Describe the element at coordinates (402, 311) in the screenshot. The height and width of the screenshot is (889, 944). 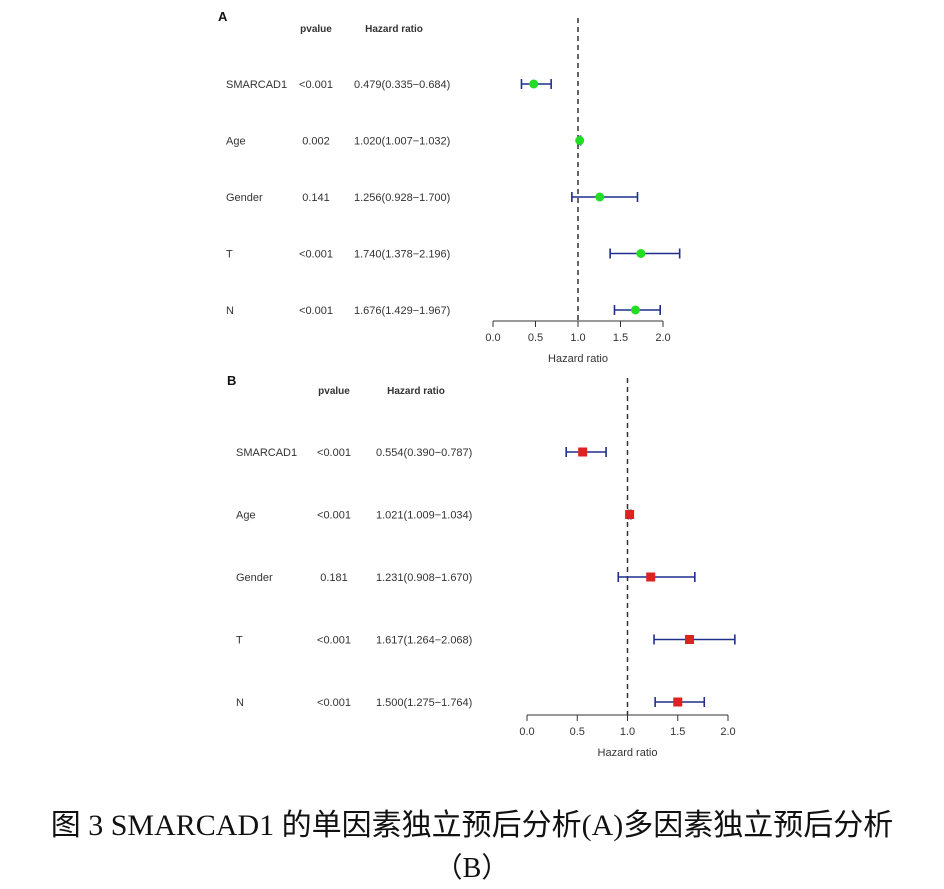
I see `row-hazard-ratio-text-n: 1.676(1.429−1.967)` at that location.